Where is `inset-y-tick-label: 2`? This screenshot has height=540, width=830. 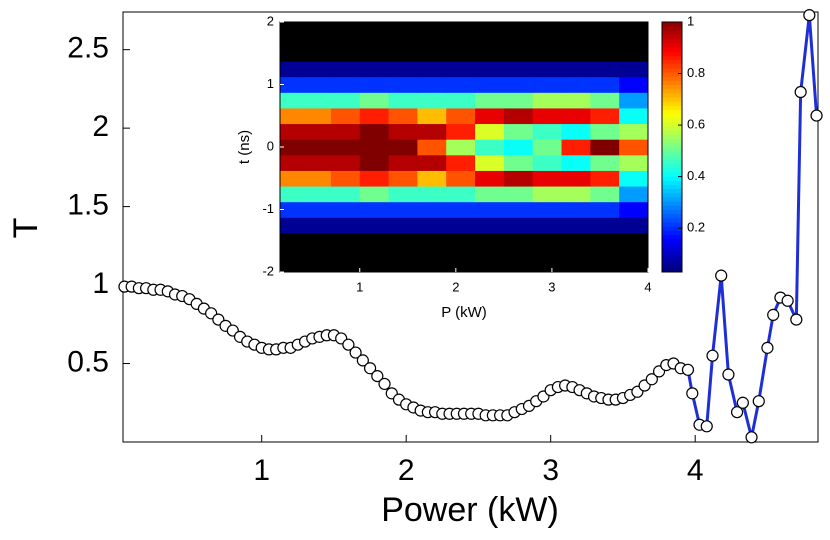 inset-y-tick-label: 2 is located at coordinates (270, 20).